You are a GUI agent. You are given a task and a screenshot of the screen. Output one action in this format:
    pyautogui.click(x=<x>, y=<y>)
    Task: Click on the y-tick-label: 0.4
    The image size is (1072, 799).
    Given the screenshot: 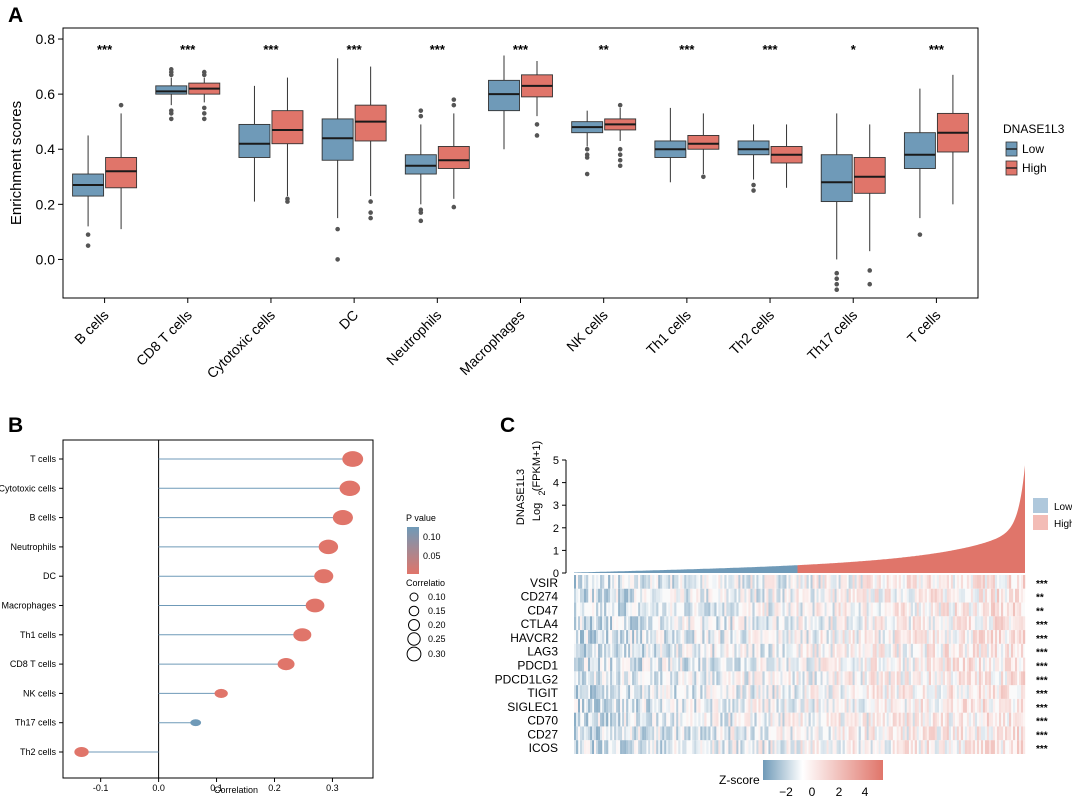 What is the action you would take?
    pyautogui.click(x=46, y=149)
    